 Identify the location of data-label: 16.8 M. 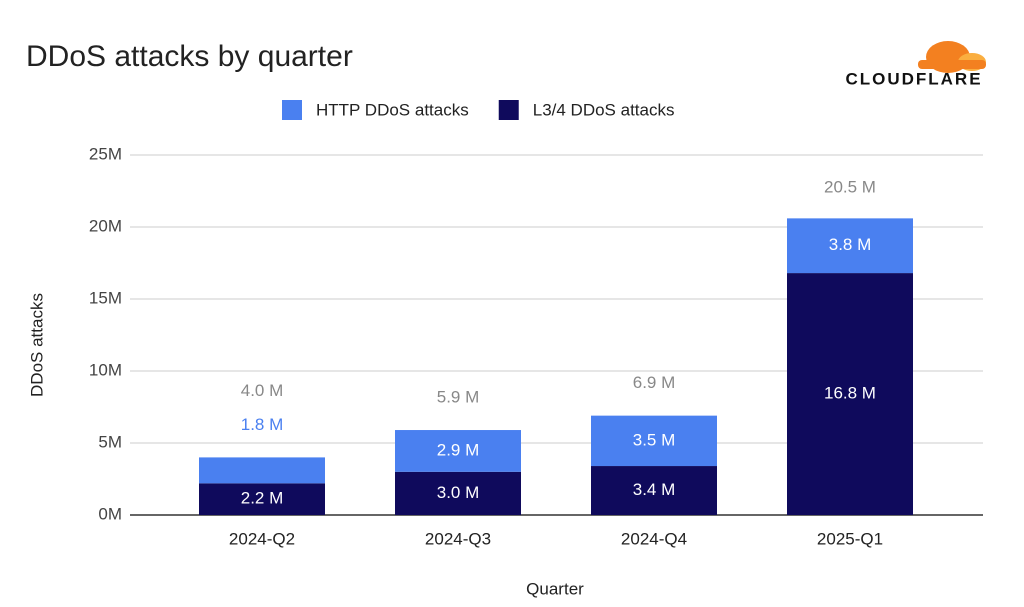
(850, 393).